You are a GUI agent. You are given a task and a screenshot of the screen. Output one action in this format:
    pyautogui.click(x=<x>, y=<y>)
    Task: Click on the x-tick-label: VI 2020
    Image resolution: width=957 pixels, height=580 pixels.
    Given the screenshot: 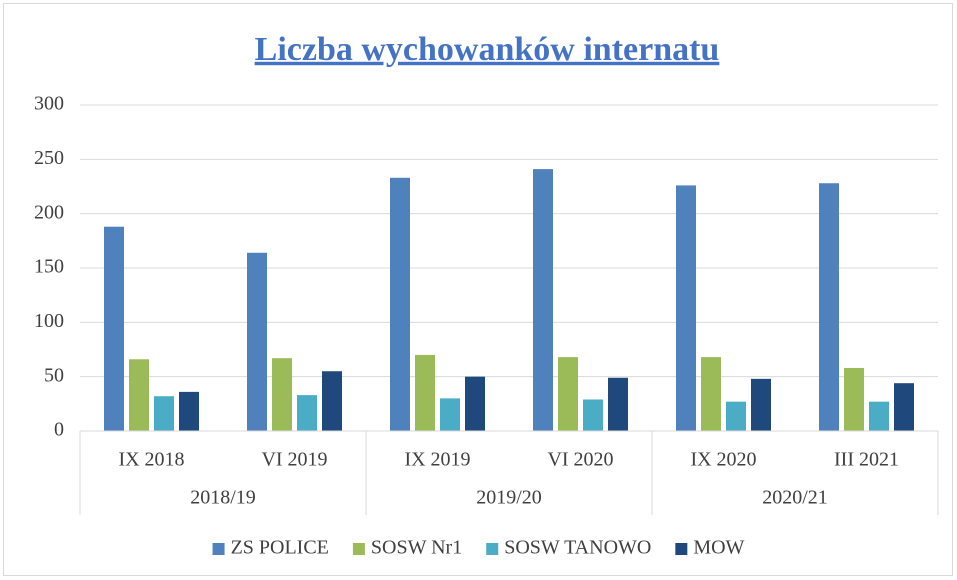 What is the action you would take?
    pyautogui.click(x=580, y=460)
    